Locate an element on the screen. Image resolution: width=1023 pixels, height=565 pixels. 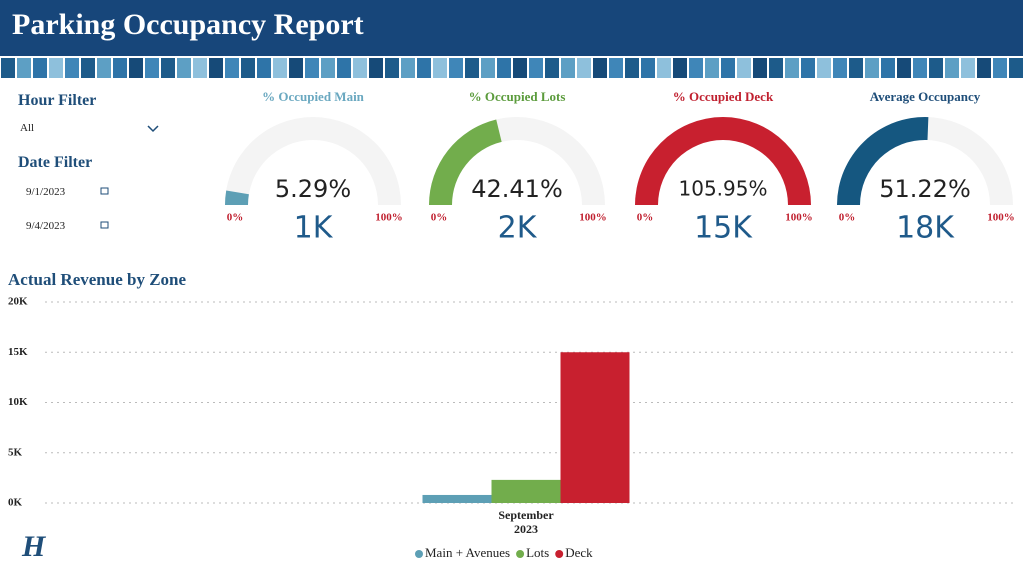
gauge-value: 42.41% is located at coordinates (517, 189).